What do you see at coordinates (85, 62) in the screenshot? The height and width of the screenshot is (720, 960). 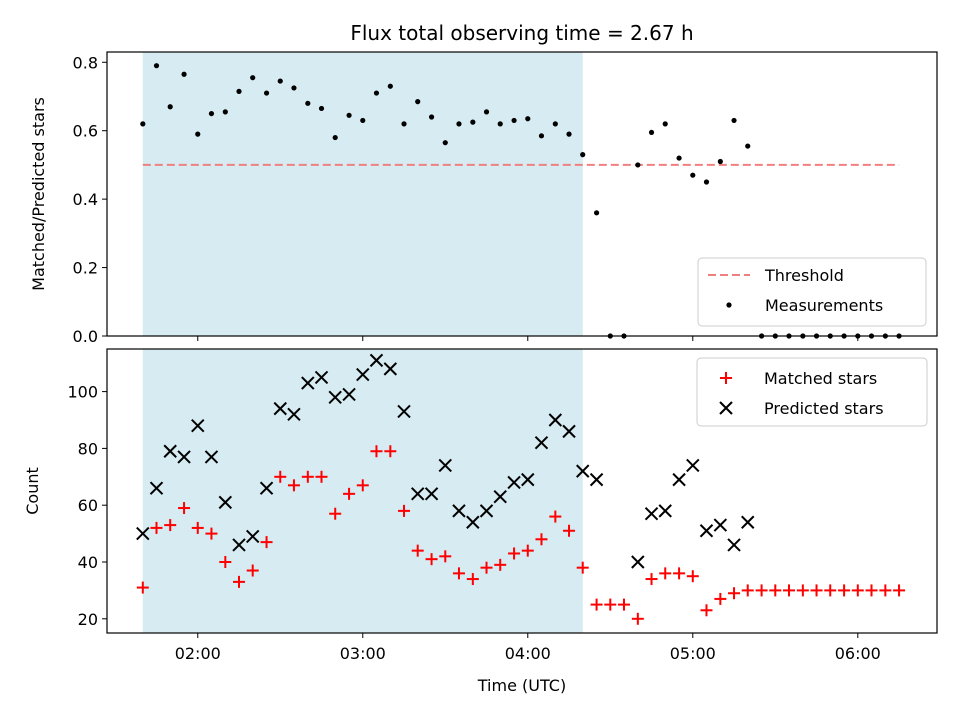 I see `top-y-tick-label: 0.8` at bounding box center [85, 62].